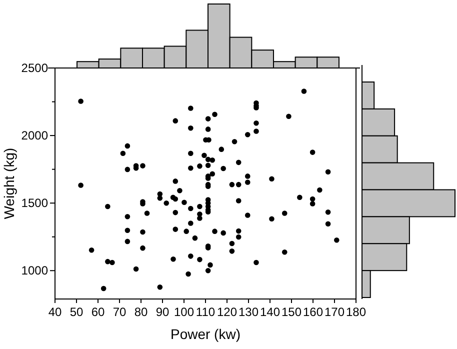  What do you see at coordinates (270, 312) in the screenshot?
I see `x-tick-label: 140` at bounding box center [270, 312].